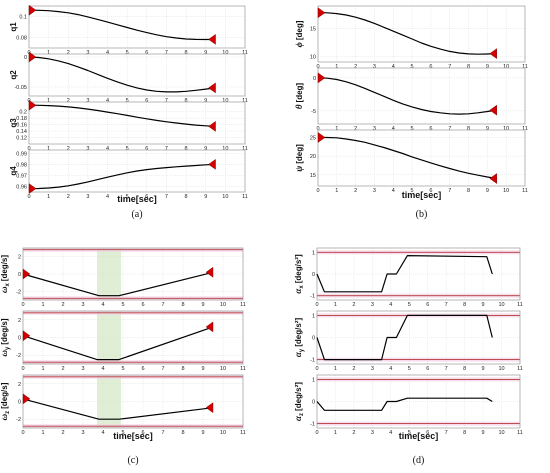  What do you see at coordinates (299, 33) in the screenshot?
I see `y-axis-label: ϕ[deg]` at bounding box center [299, 33].